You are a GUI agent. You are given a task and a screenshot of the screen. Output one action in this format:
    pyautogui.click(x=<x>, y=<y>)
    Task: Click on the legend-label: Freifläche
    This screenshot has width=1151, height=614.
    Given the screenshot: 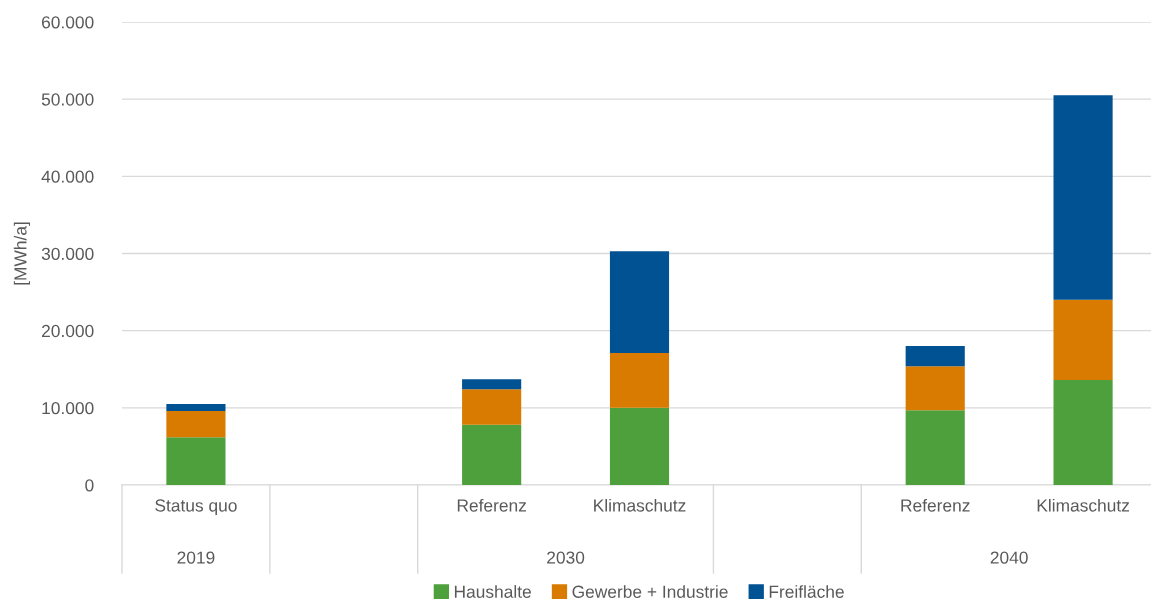 What is the action you would take?
    pyautogui.click(x=806, y=591)
    